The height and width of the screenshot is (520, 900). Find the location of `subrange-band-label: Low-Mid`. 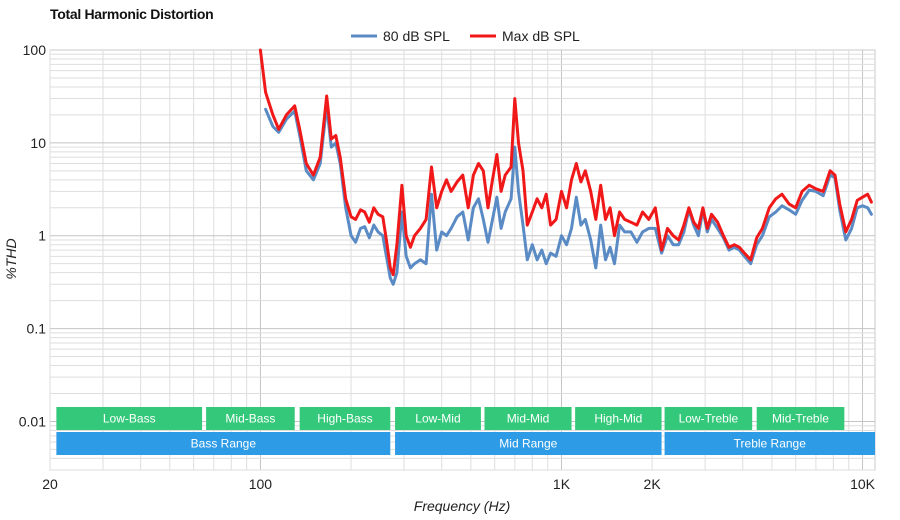

subrange-band-label: Low-Mid is located at coordinates (437, 419).